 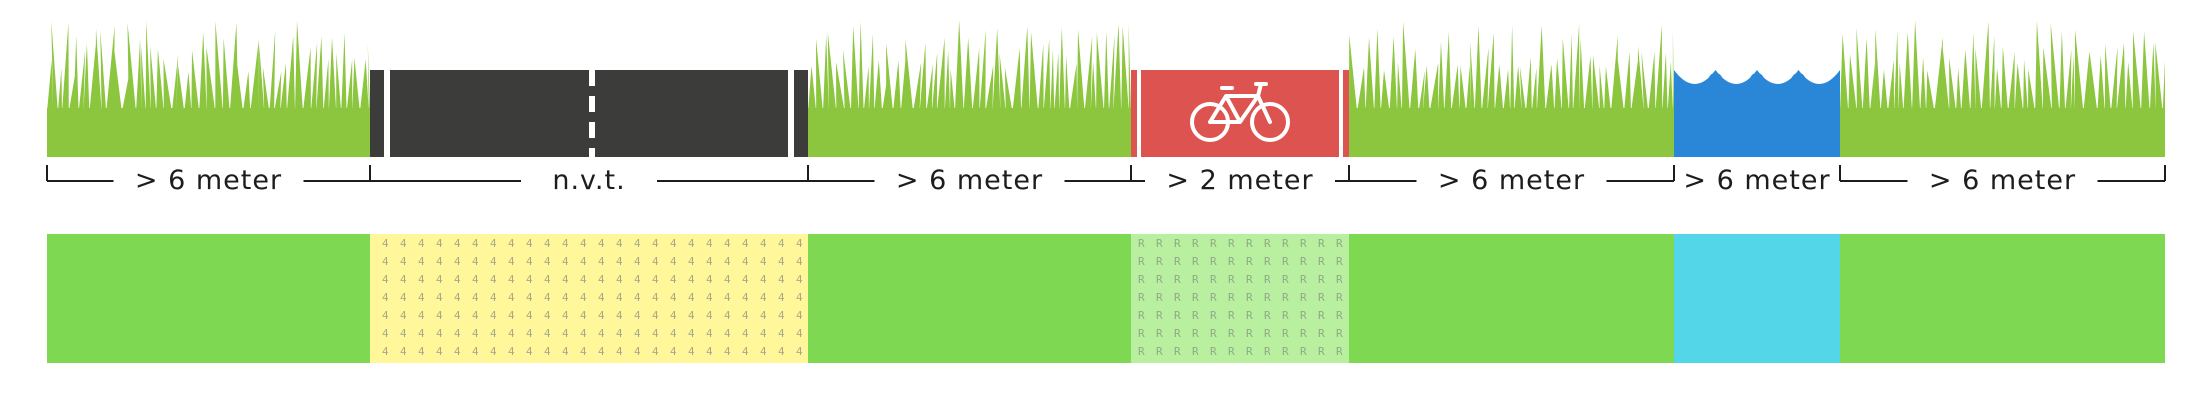 I want to click on bicycle-icon, so click(x=1240, y=112).